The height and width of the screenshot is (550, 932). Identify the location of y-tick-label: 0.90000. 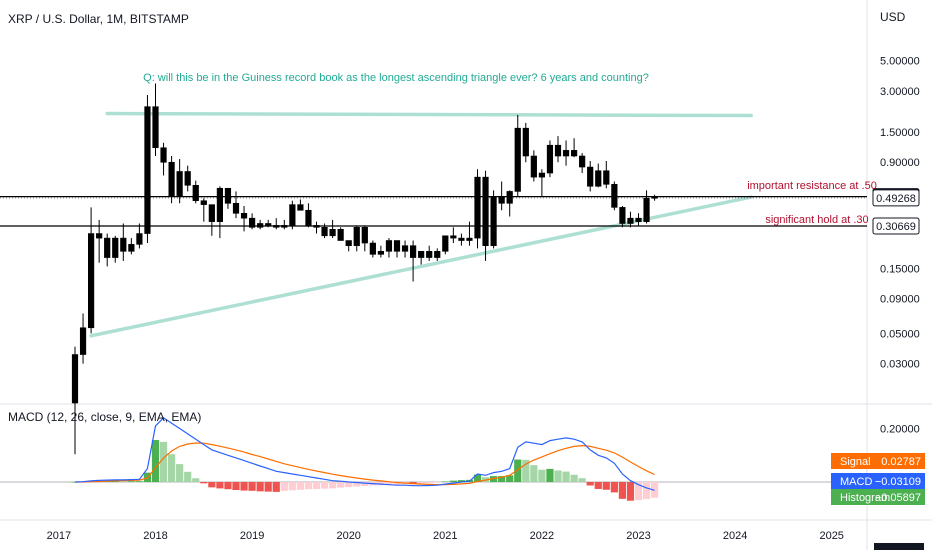
(900, 163).